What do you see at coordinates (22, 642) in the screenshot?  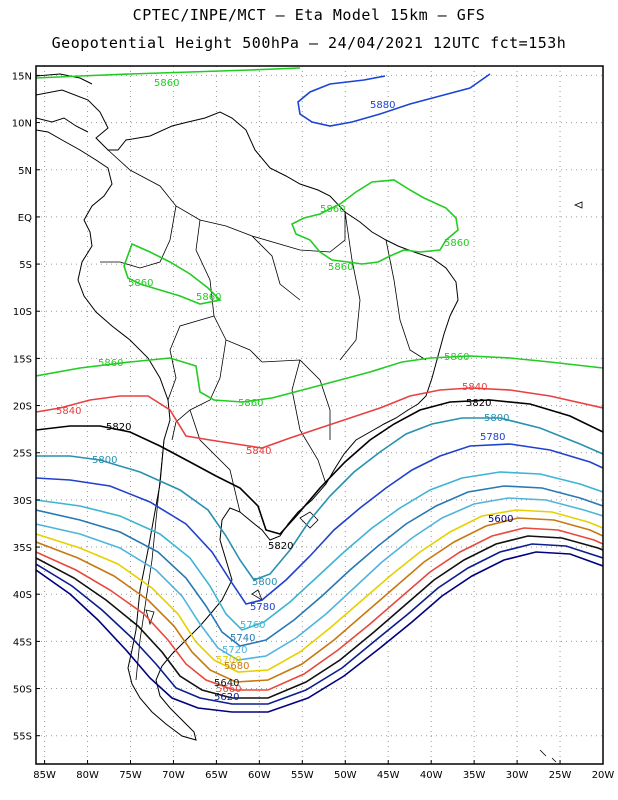 I see `lat-tick-label: 45S` at bounding box center [22, 642].